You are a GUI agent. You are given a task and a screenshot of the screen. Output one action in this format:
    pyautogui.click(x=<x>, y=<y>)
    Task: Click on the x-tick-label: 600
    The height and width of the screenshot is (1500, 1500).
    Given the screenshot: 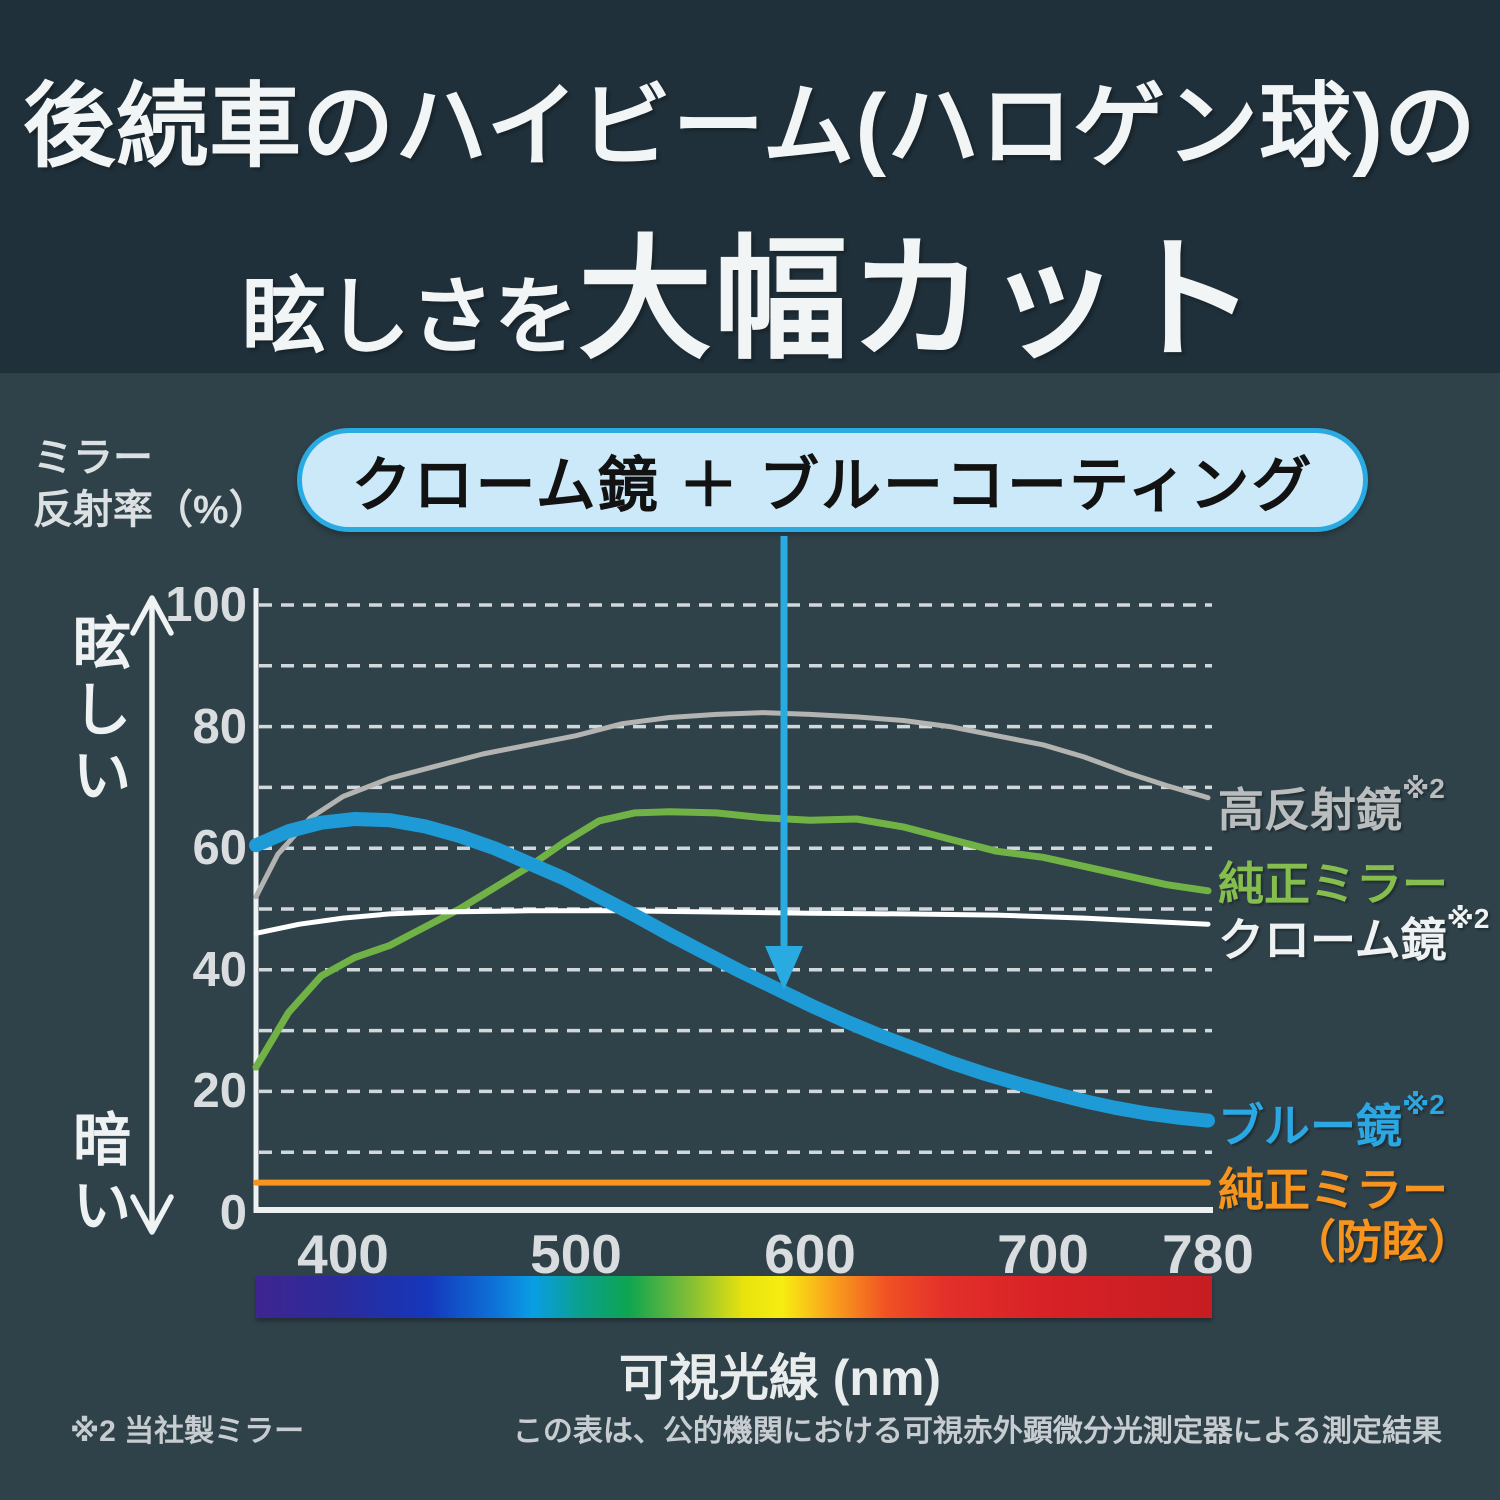 What is the action you would take?
    pyautogui.click(x=810, y=1254)
    